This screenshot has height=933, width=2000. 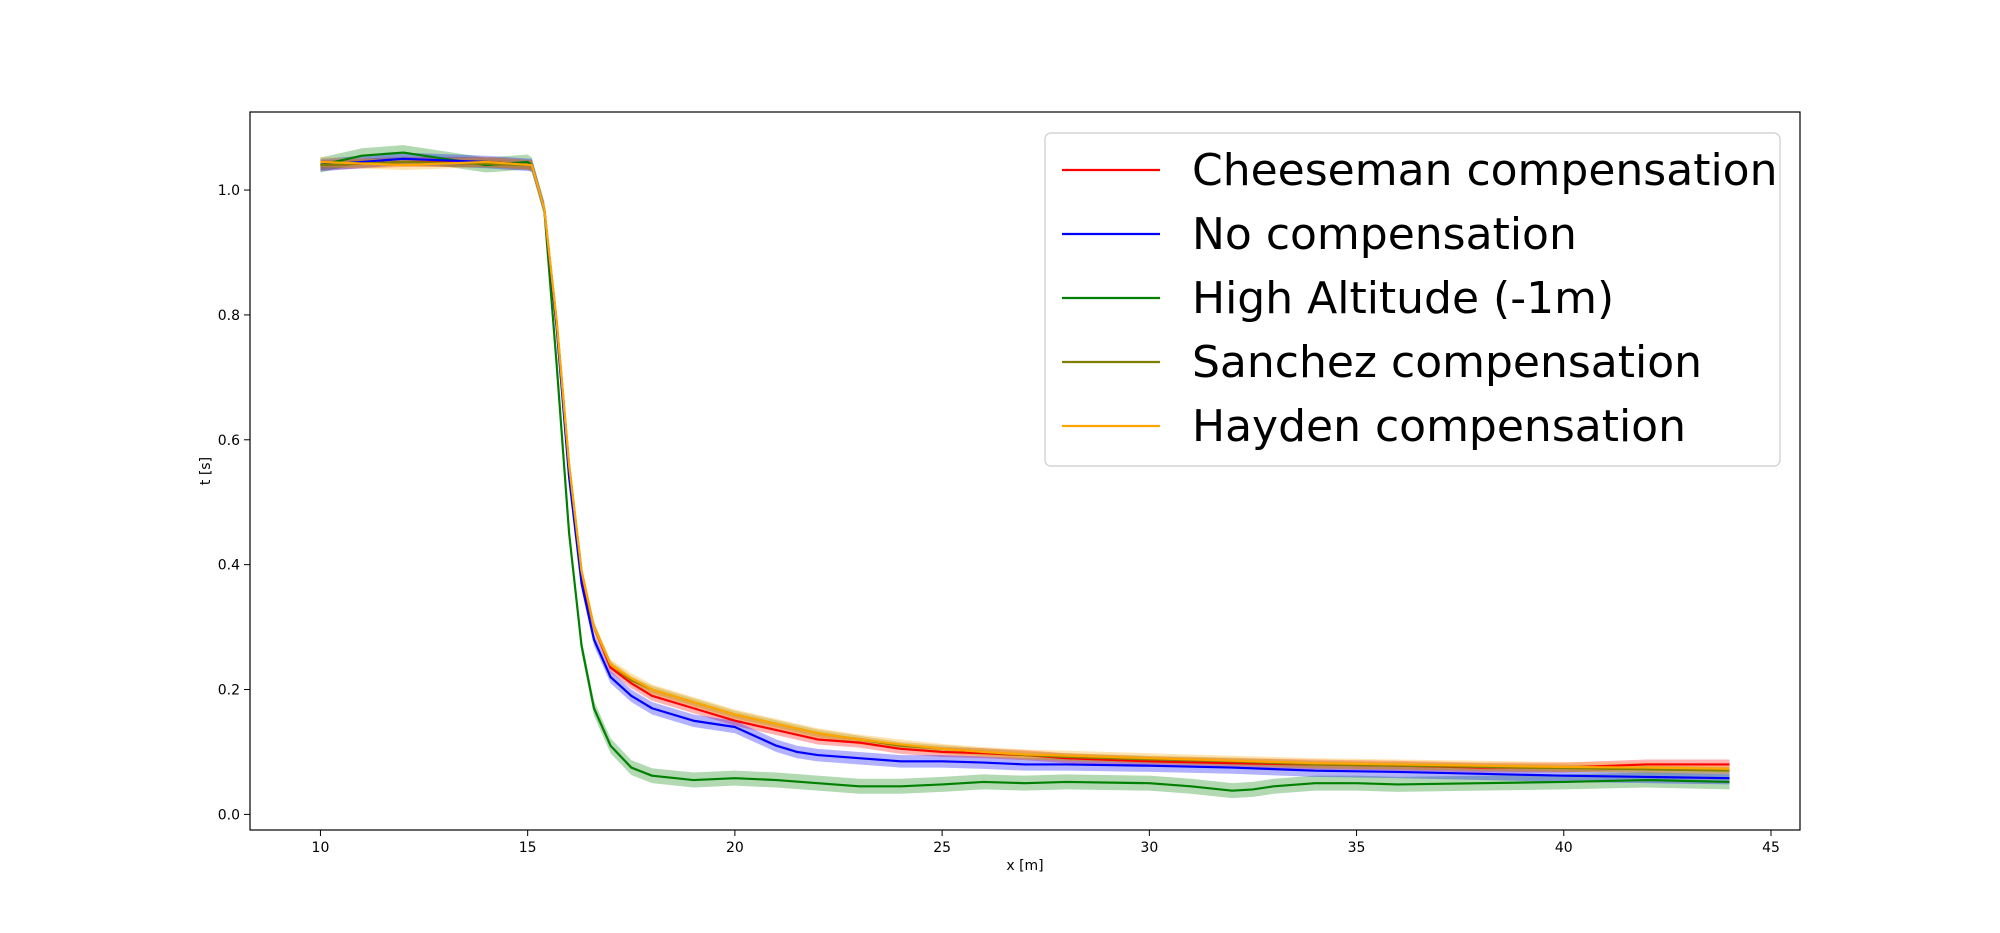 I want to click on legend-box, so click(x=1412, y=299).